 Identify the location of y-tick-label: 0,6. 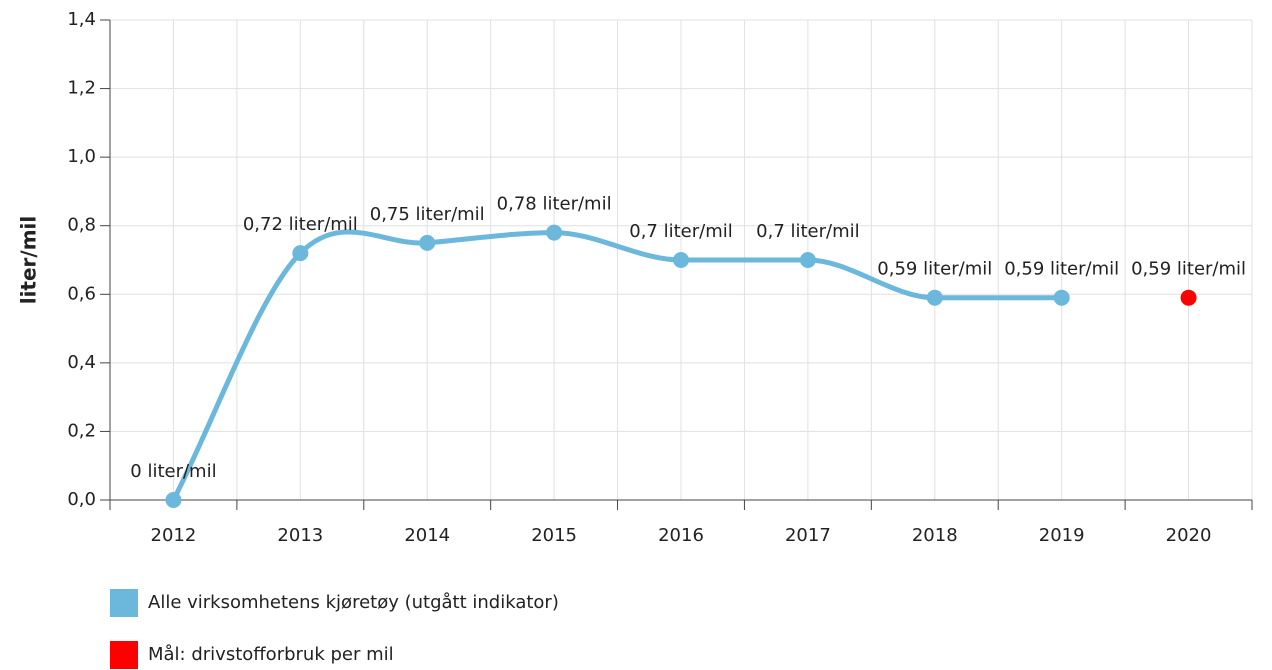
(81, 293).